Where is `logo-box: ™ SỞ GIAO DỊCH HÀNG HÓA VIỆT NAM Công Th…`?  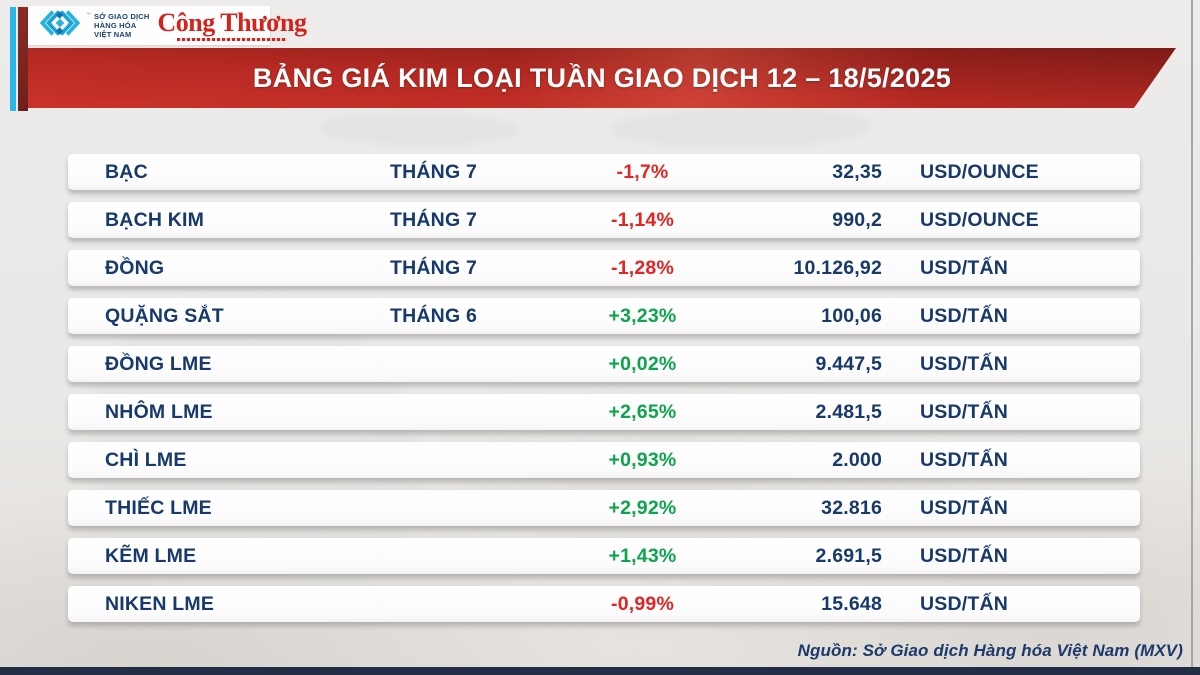 logo-box: ™ SỞ GIAO DỊCH HÀNG HÓA VIỆT NAM Công Th… is located at coordinates (167, 25).